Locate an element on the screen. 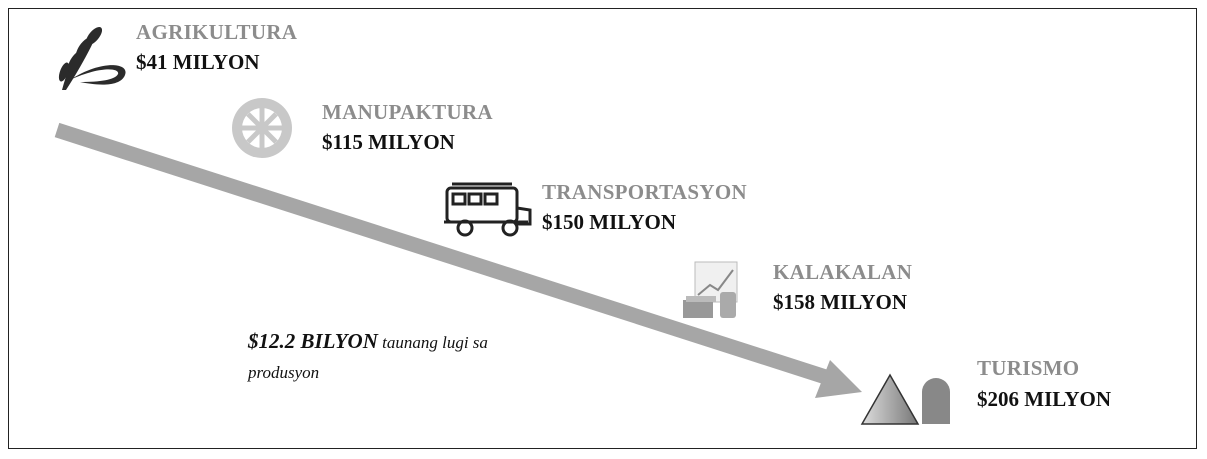  sector-label: TRANSPORTASYON is located at coordinates (644, 192).